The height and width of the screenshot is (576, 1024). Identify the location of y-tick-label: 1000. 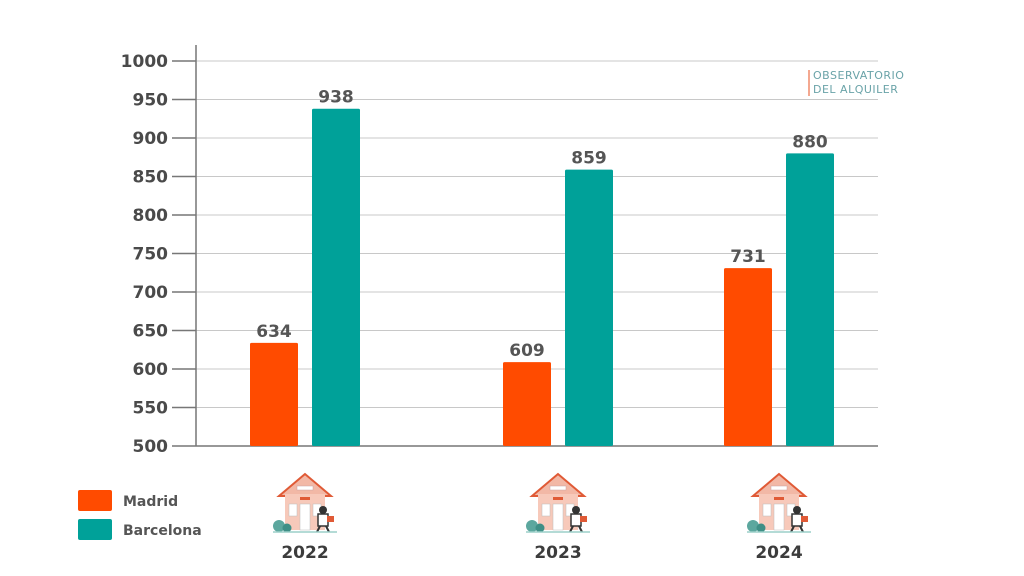
(144, 62).